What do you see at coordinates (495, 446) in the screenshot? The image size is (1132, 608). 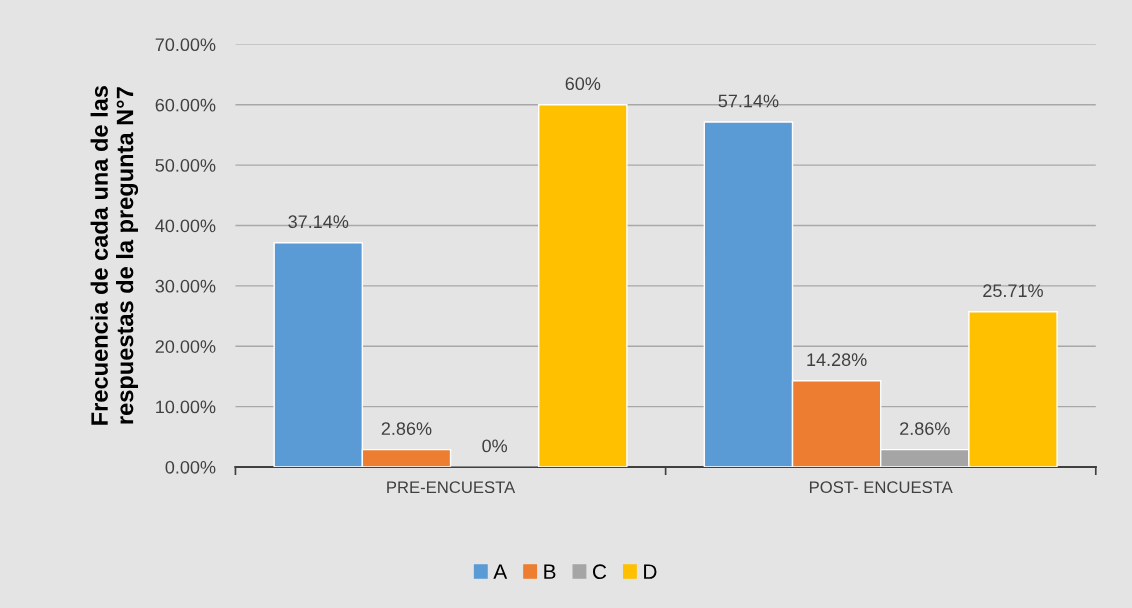 I see `data-label: 0%` at bounding box center [495, 446].